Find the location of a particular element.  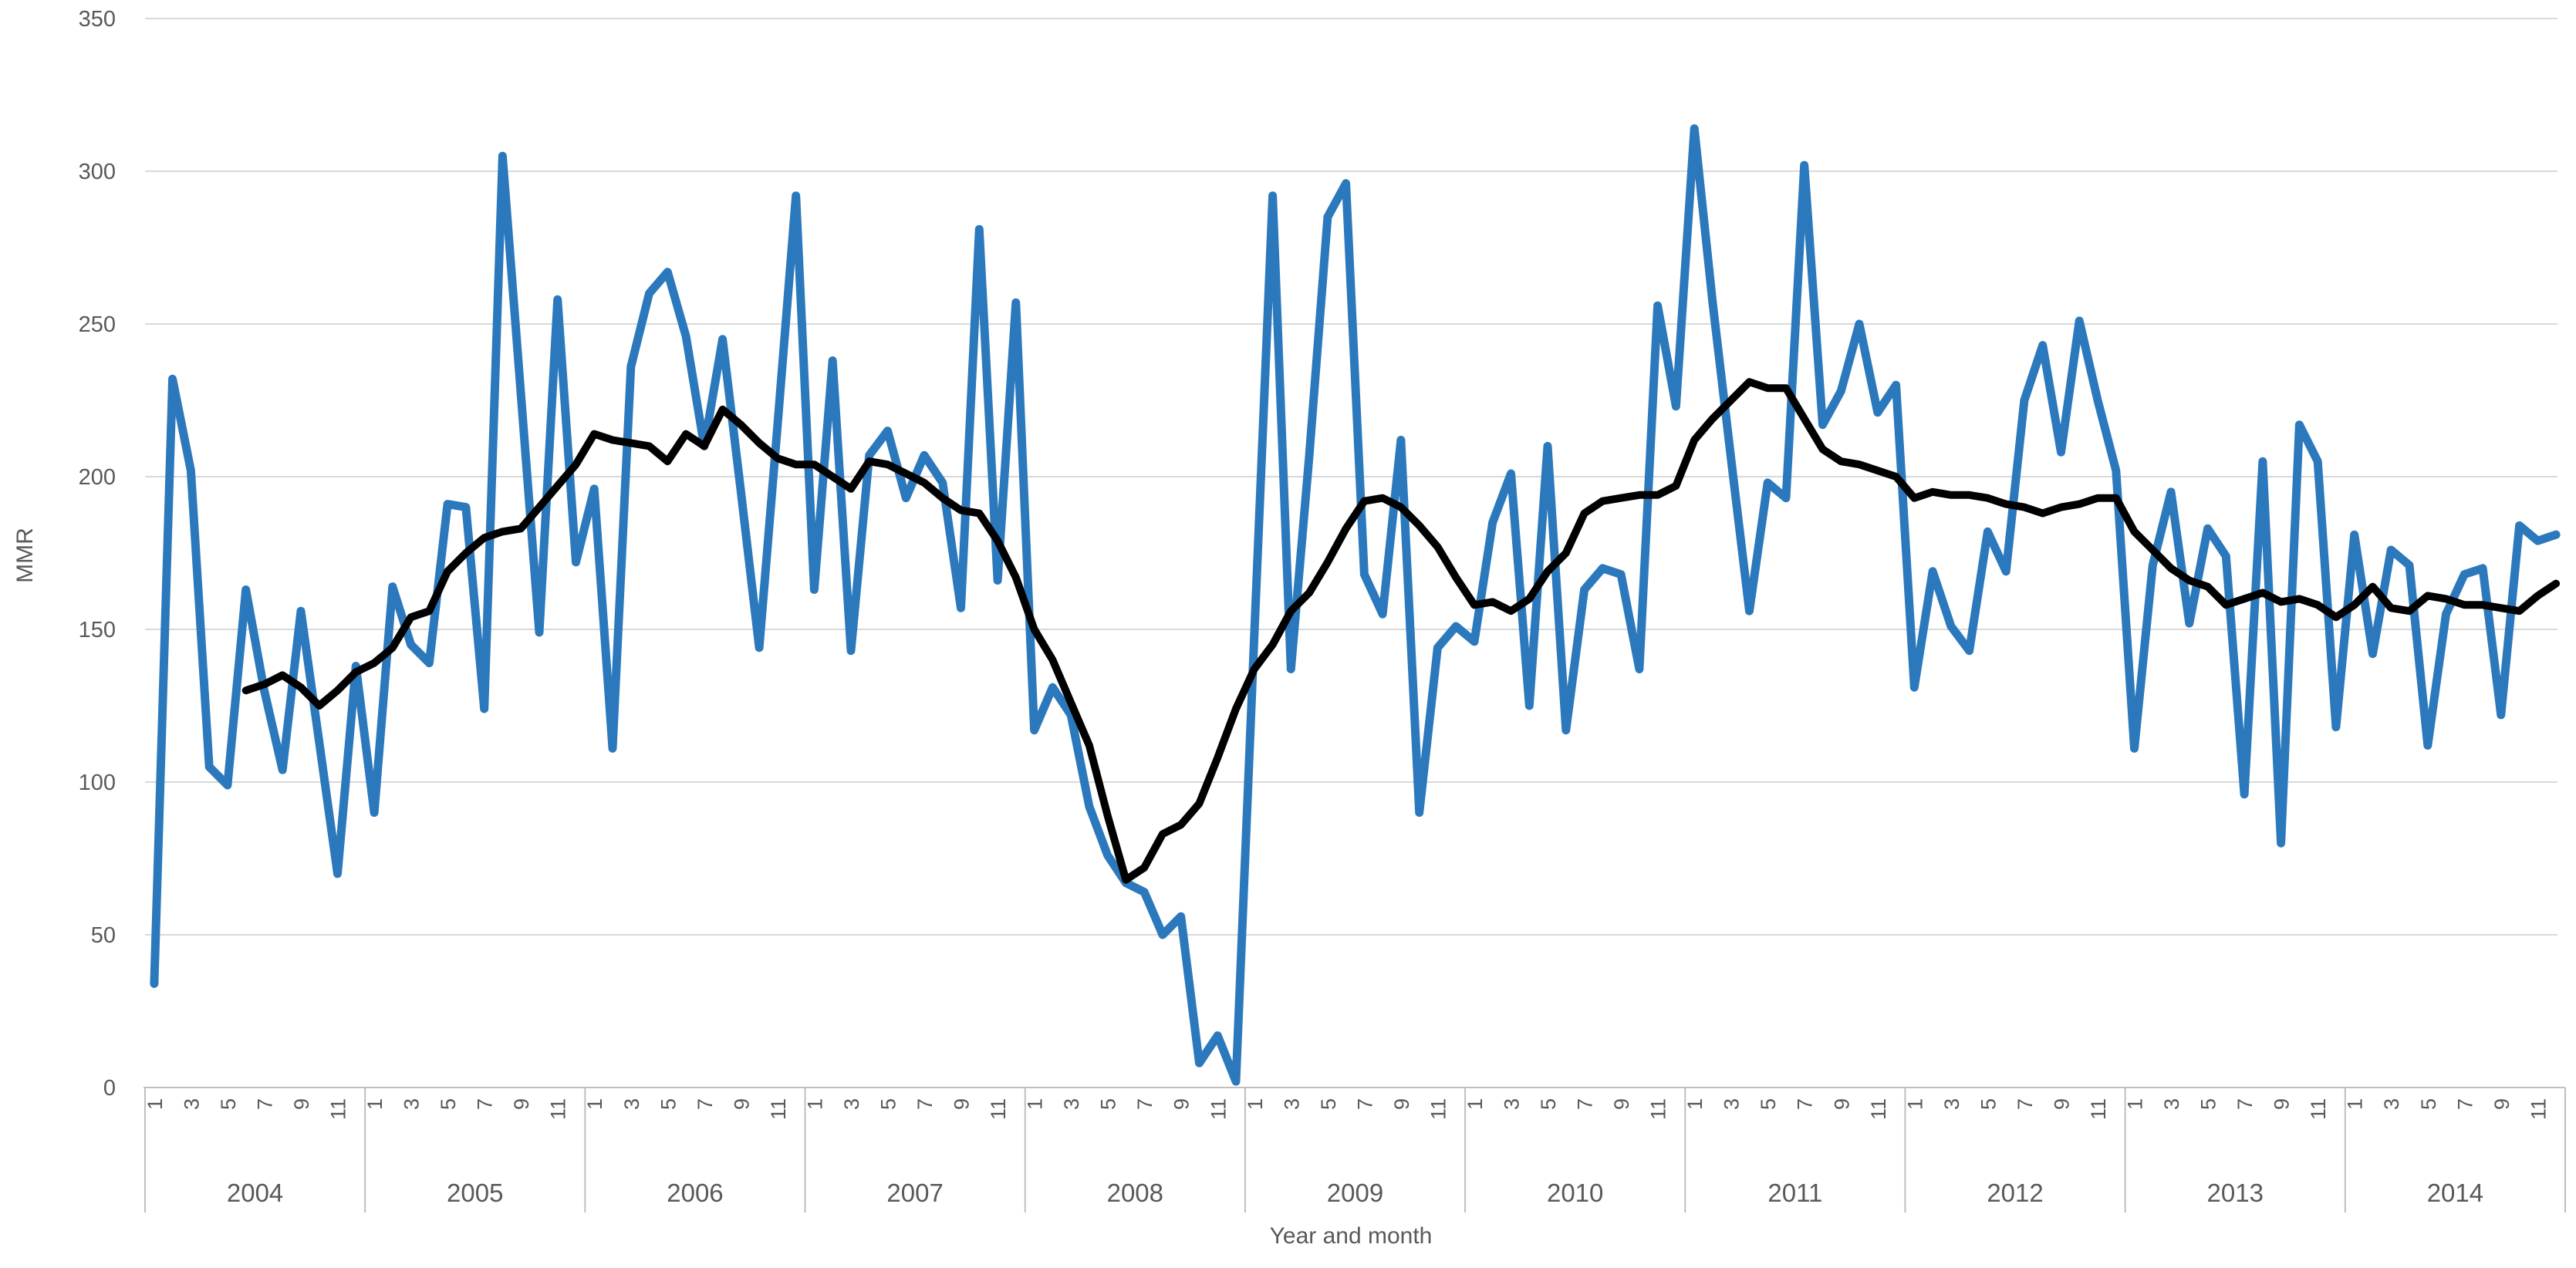

y-tick-label: 0 is located at coordinates (109, 1088).